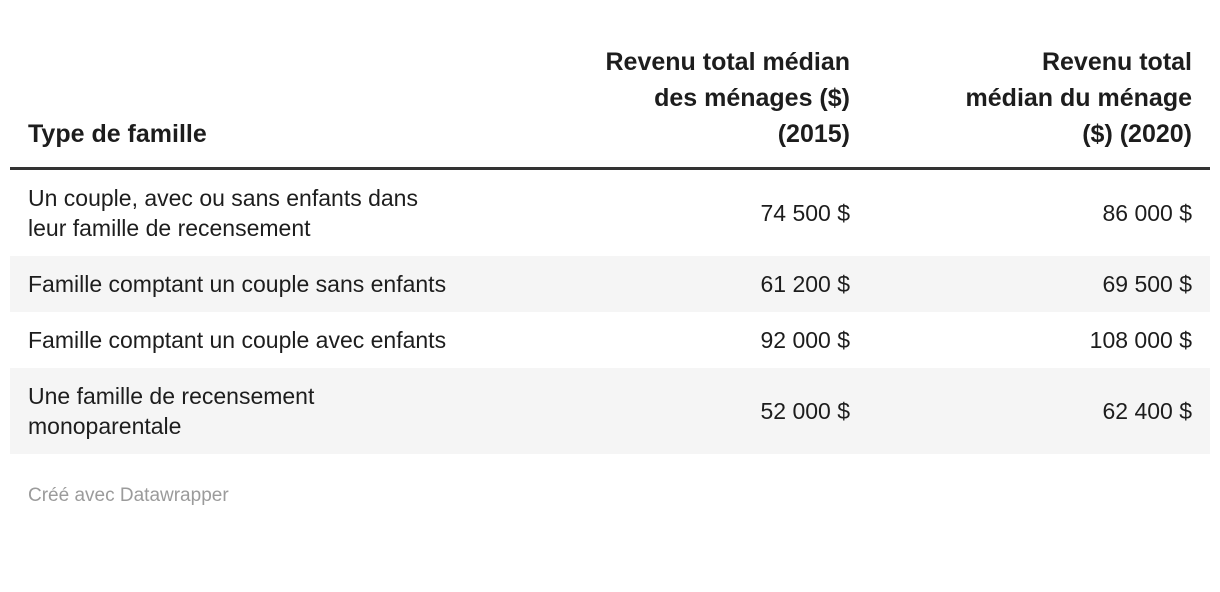 The image size is (1220, 592). I want to click on header-line: médian du ménage, so click(1078, 98).